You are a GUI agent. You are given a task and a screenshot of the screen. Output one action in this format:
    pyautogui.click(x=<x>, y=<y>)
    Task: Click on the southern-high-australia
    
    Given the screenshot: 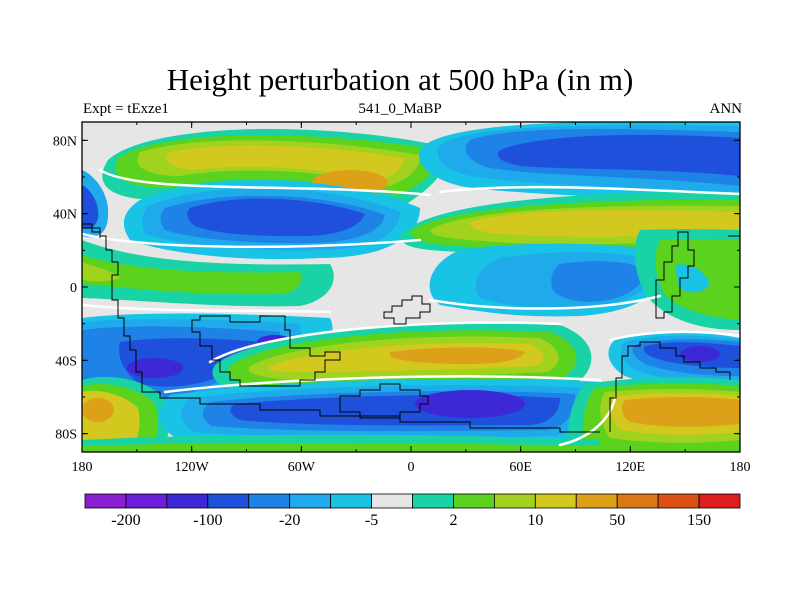 What is the action you would take?
    pyautogui.click(x=654, y=414)
    